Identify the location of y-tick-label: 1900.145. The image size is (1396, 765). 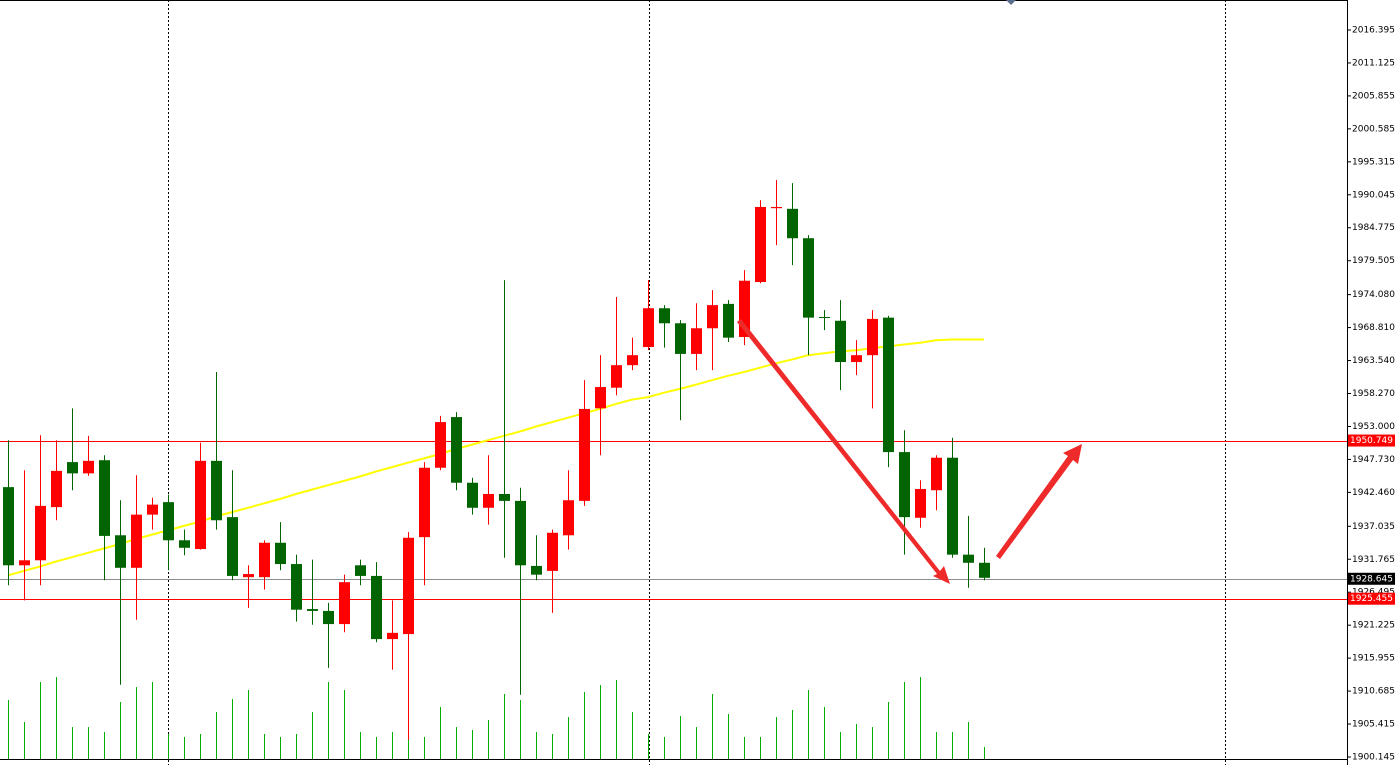
(1373, 758).